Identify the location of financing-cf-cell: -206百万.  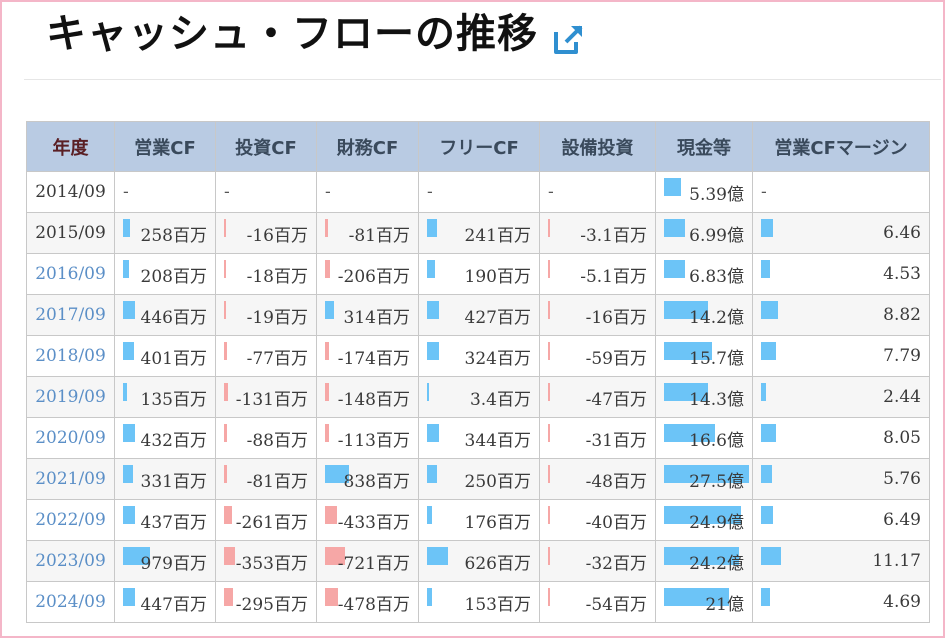
(367, 274).